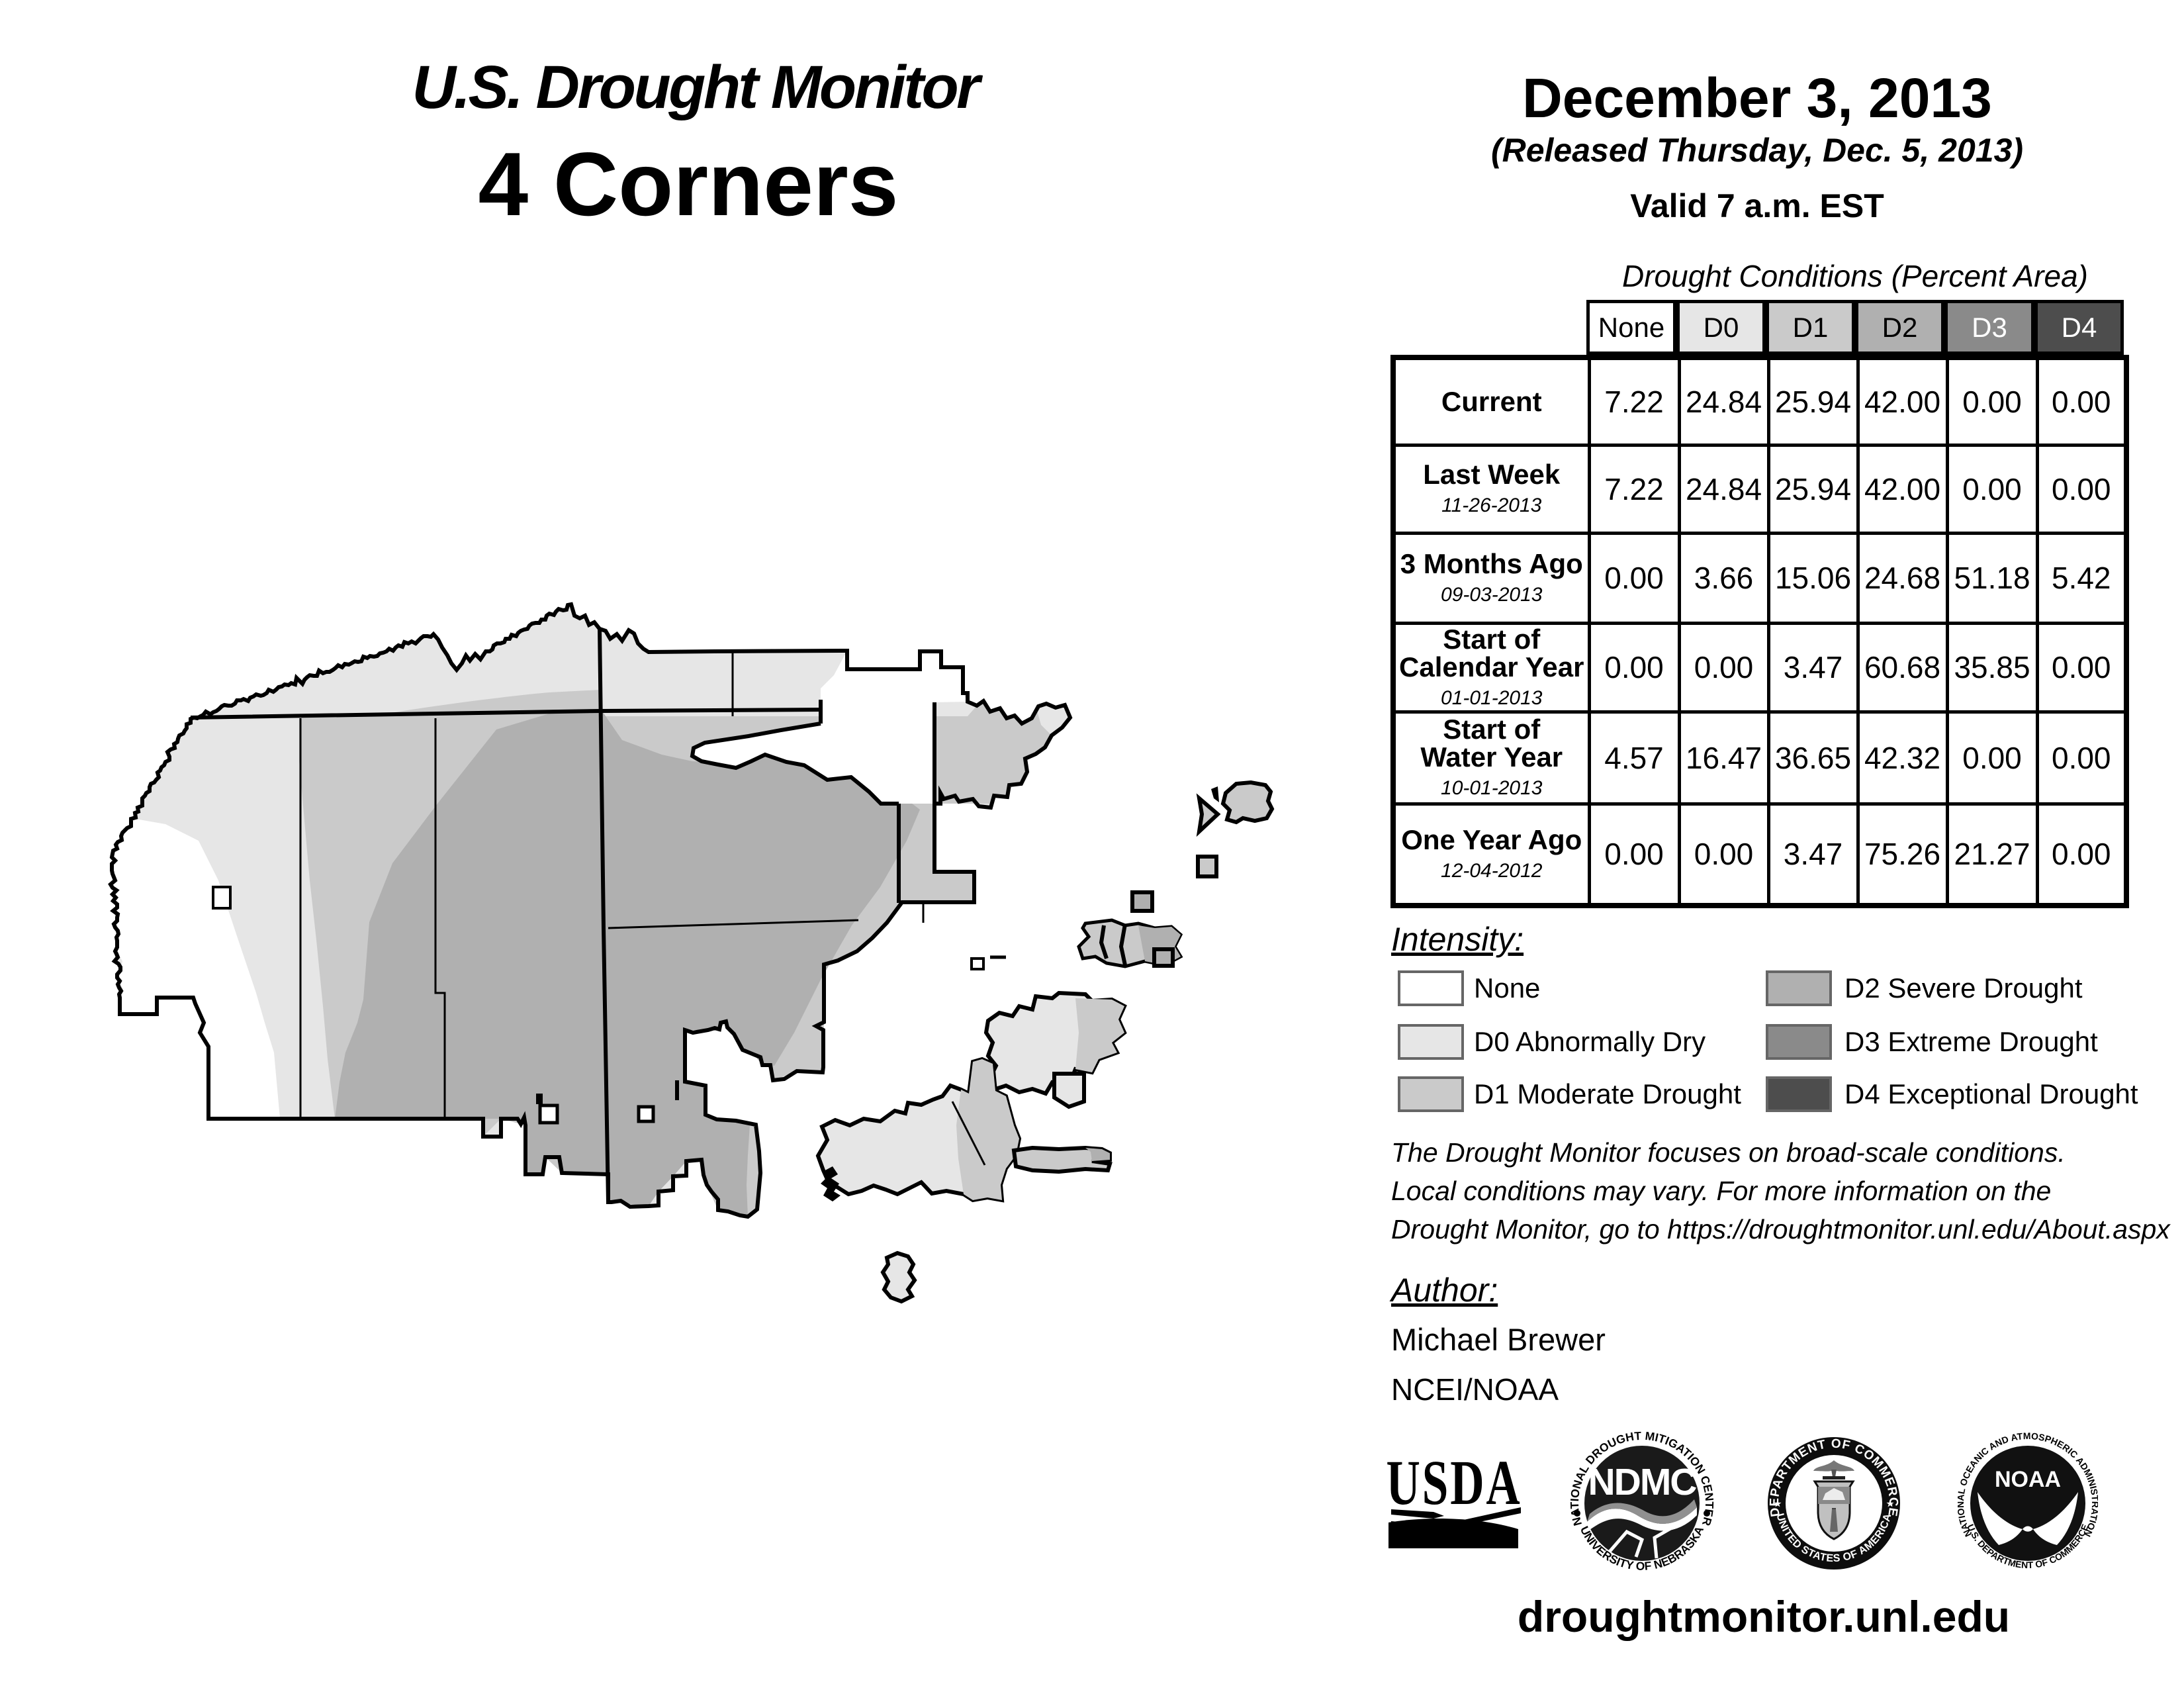 Image resolution: width=2184 pixels, height=1688 pixels. Describe the element at coordinates (1642, 1482) in the screenshot. I see `svg-text: NDMC` at that location.